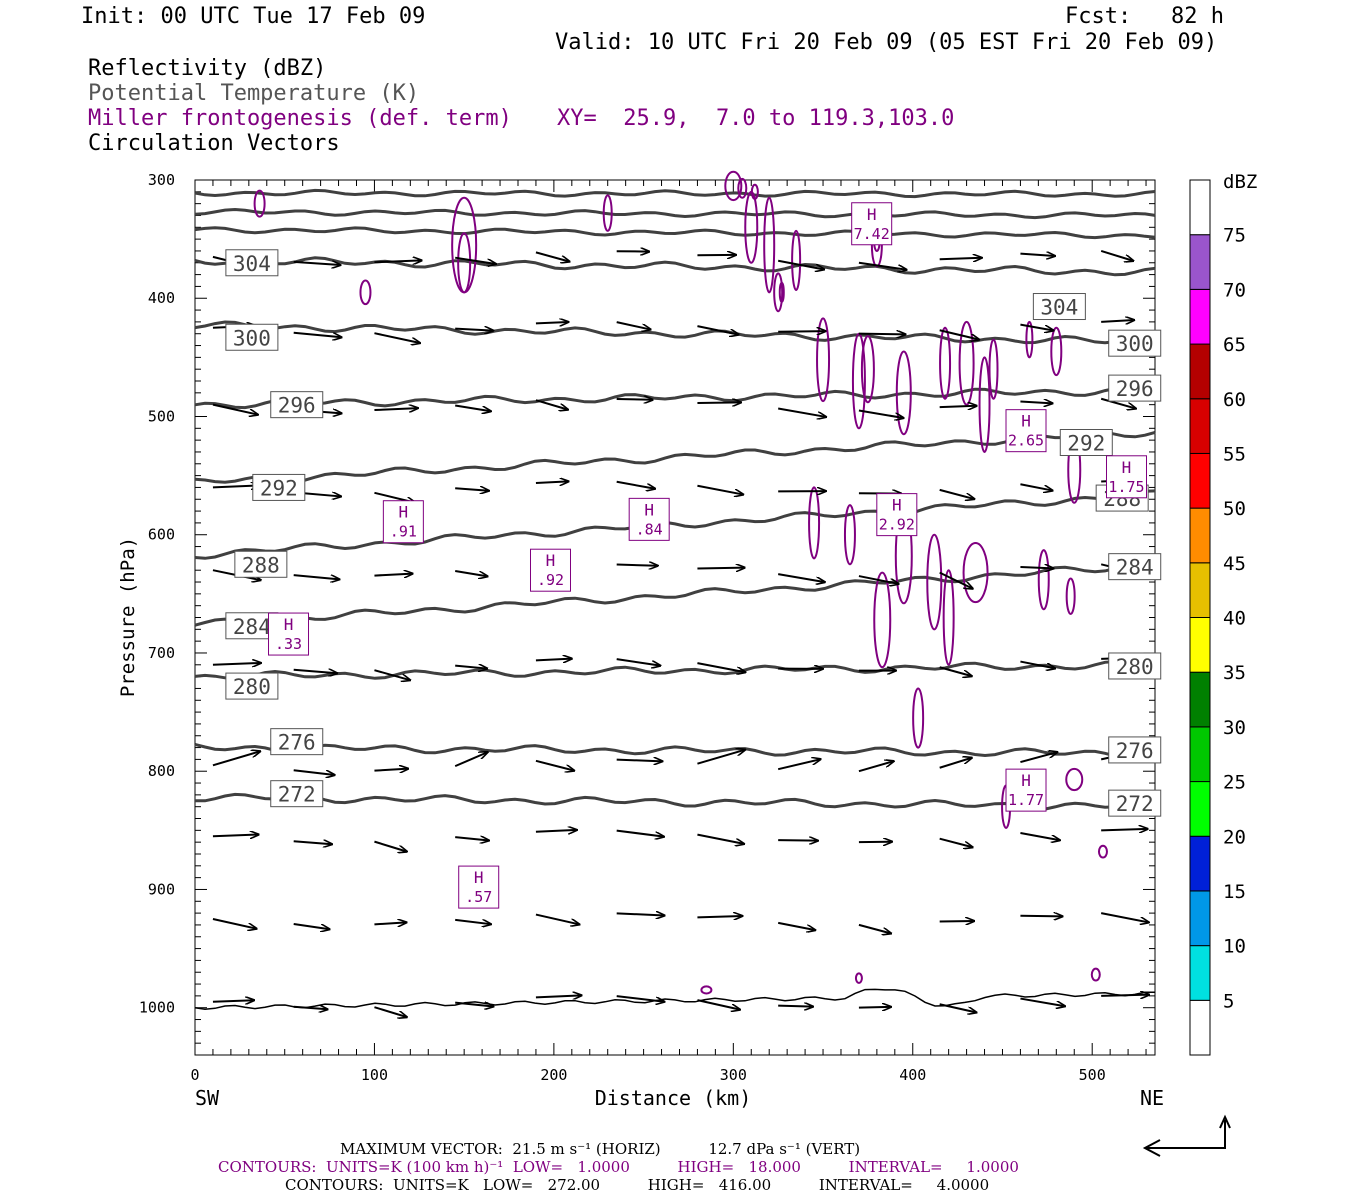 The image size is (1350, 1200). Describe the element at coordinates (253, 16) in the screenshot. I see `init-time: Init: 00 UTC Tue 17 Feb 09` at that location.